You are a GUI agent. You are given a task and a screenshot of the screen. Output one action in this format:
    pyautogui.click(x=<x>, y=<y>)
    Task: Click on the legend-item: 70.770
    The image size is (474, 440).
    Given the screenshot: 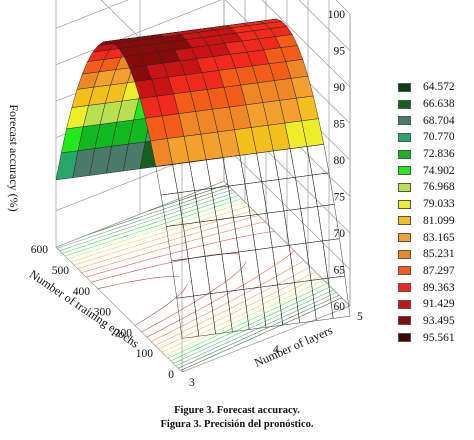 What is the action you would take?
    pyautogui.click(x=435, y=137)
    